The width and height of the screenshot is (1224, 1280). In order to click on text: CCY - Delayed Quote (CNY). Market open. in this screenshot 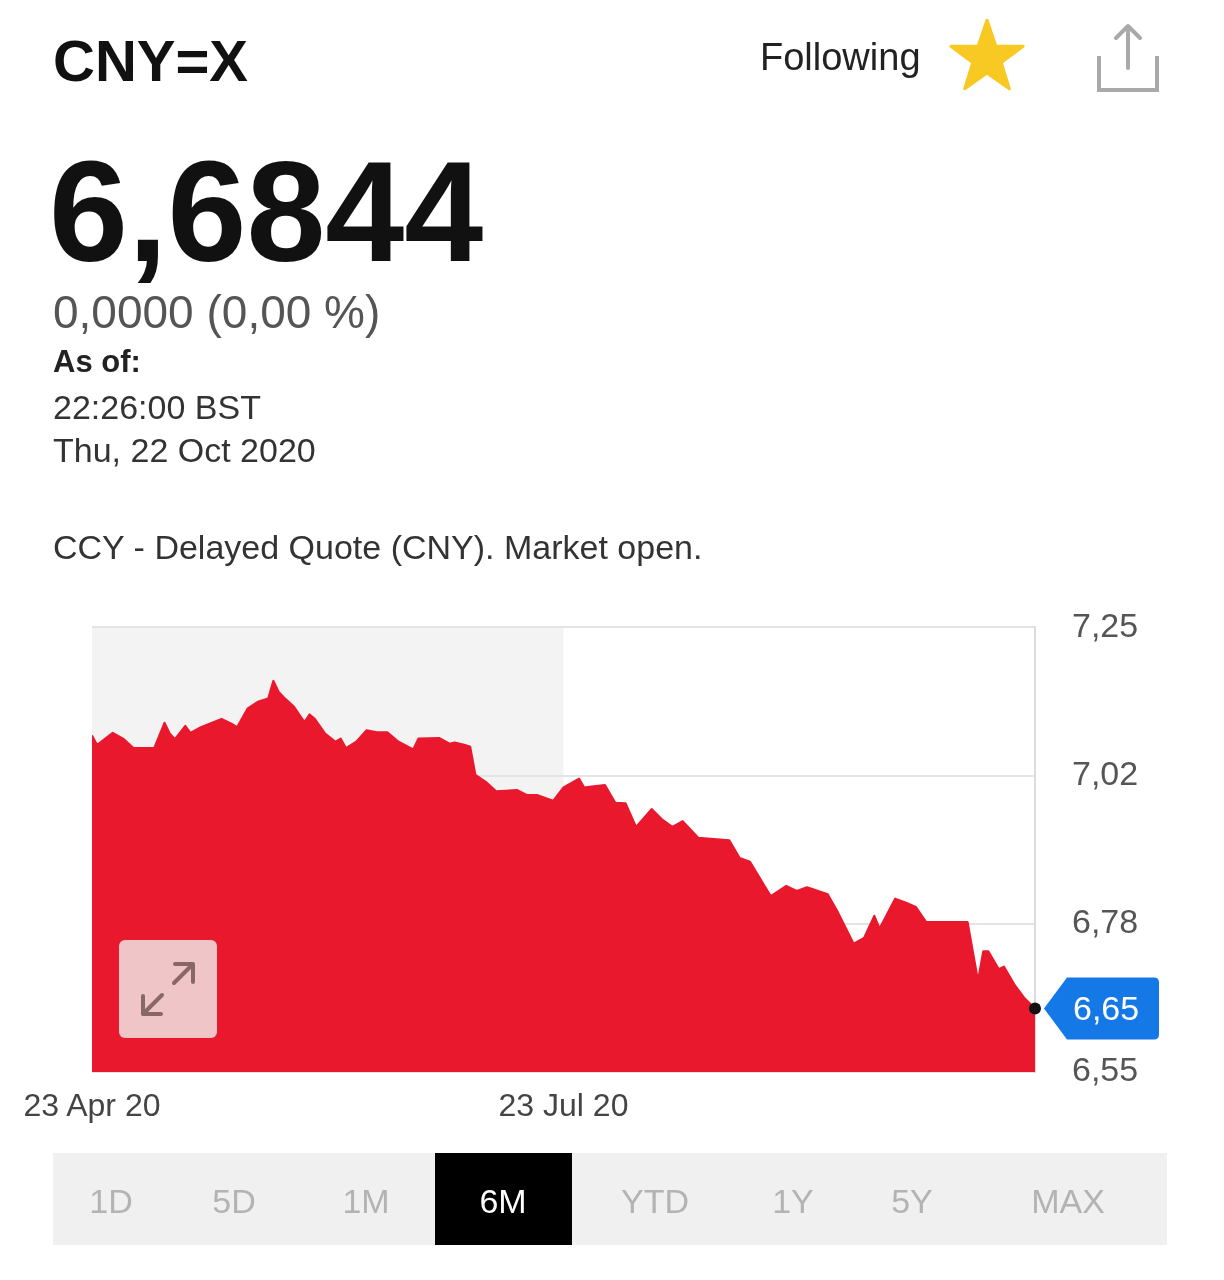, I will do `click(378, 547)`.